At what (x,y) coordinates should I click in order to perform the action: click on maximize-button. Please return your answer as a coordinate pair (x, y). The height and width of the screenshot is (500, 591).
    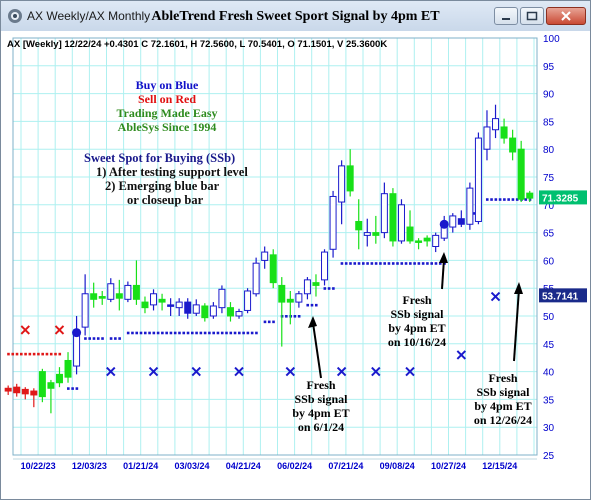
    Looking at the image, I should click on (532, 16).